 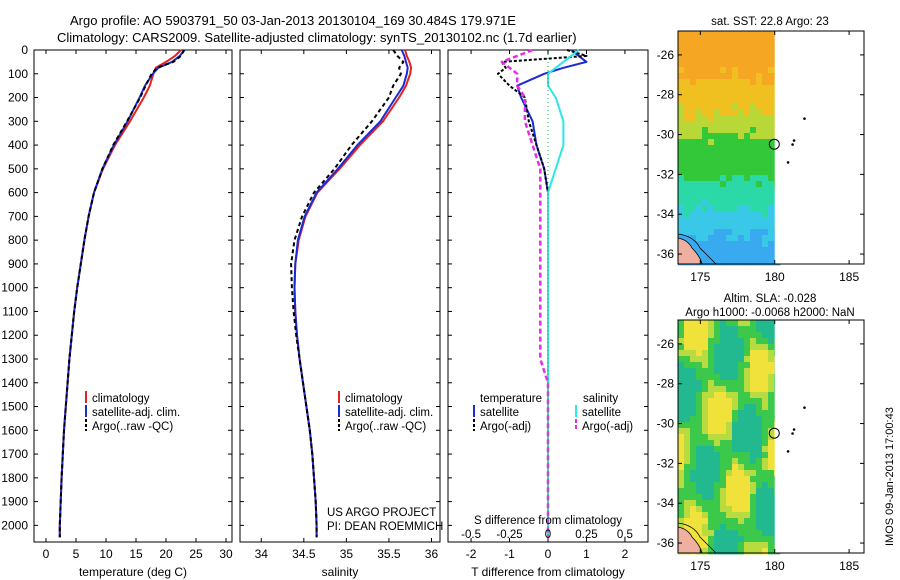 What do you see at coordinates (18, 74) in the screenshot?
I see `depth-tick-label: 100` at bounding box center [18, 74].